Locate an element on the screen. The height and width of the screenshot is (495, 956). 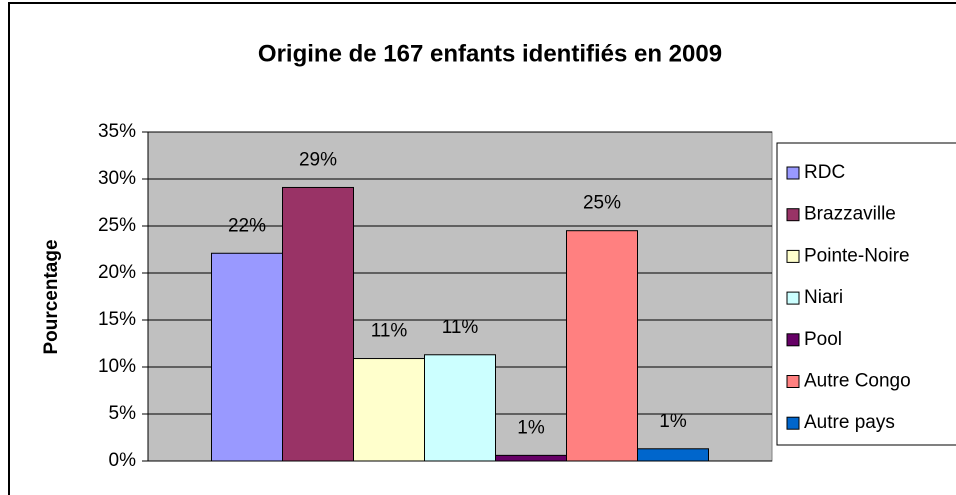
legend-label: Pointe-Noire is located at coordinates (857, 255).